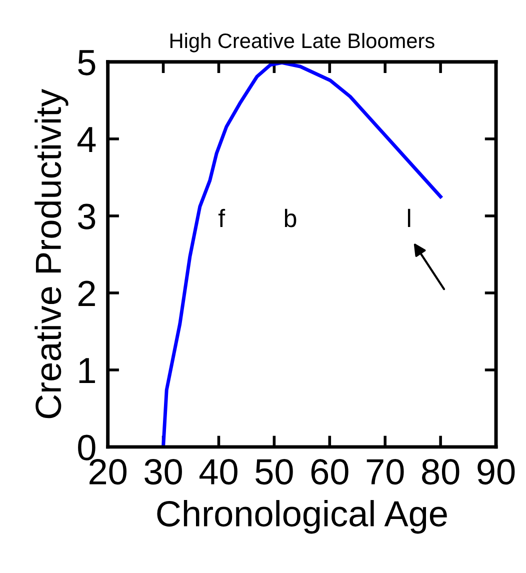  I want to click on y-tick-label: 2, so click(86, 293).